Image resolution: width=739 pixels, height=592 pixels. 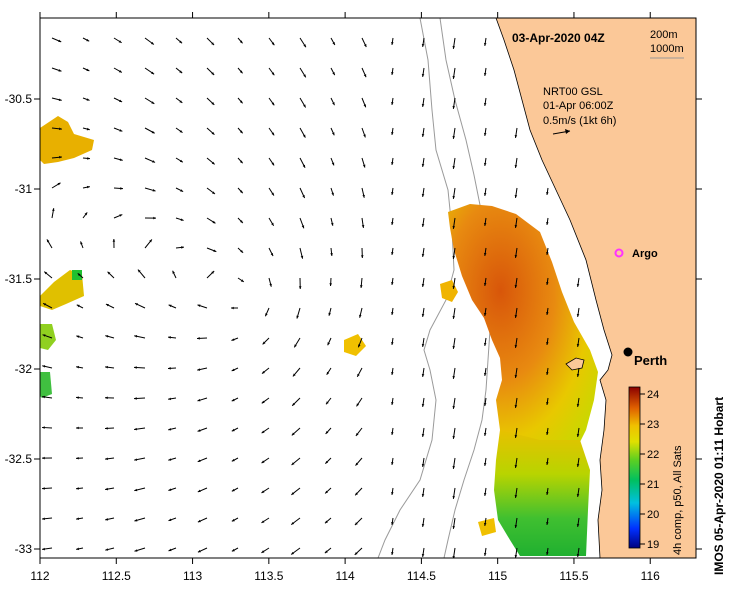 What do you see at coordinates (650, 576) in the screenshot?
I see `x-tick-label: 116` at bounding box center [650, 576].